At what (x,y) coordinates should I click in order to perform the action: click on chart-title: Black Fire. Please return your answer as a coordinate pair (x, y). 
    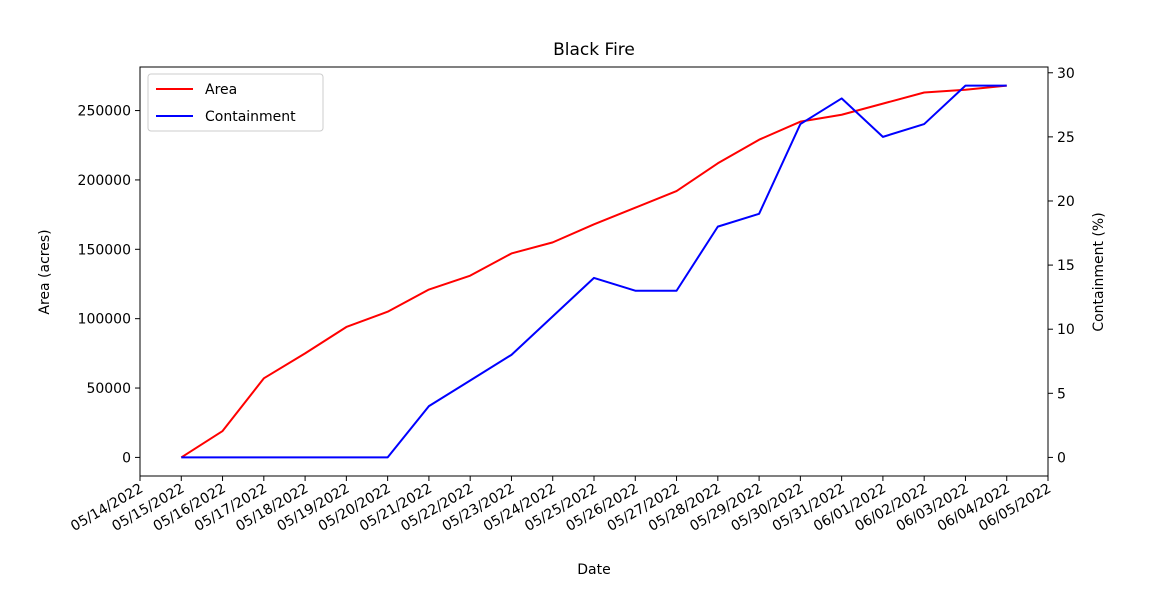
    Looking at the image, I should click on (594, 50).